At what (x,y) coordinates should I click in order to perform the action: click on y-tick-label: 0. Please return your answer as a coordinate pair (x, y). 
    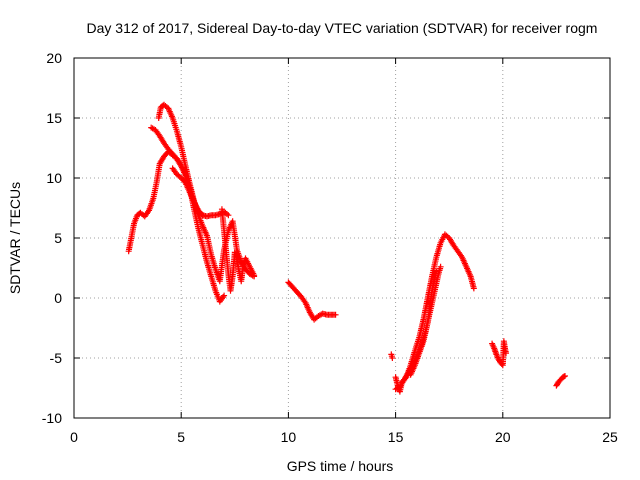
    Looking at the image, I should click on (58, 298).